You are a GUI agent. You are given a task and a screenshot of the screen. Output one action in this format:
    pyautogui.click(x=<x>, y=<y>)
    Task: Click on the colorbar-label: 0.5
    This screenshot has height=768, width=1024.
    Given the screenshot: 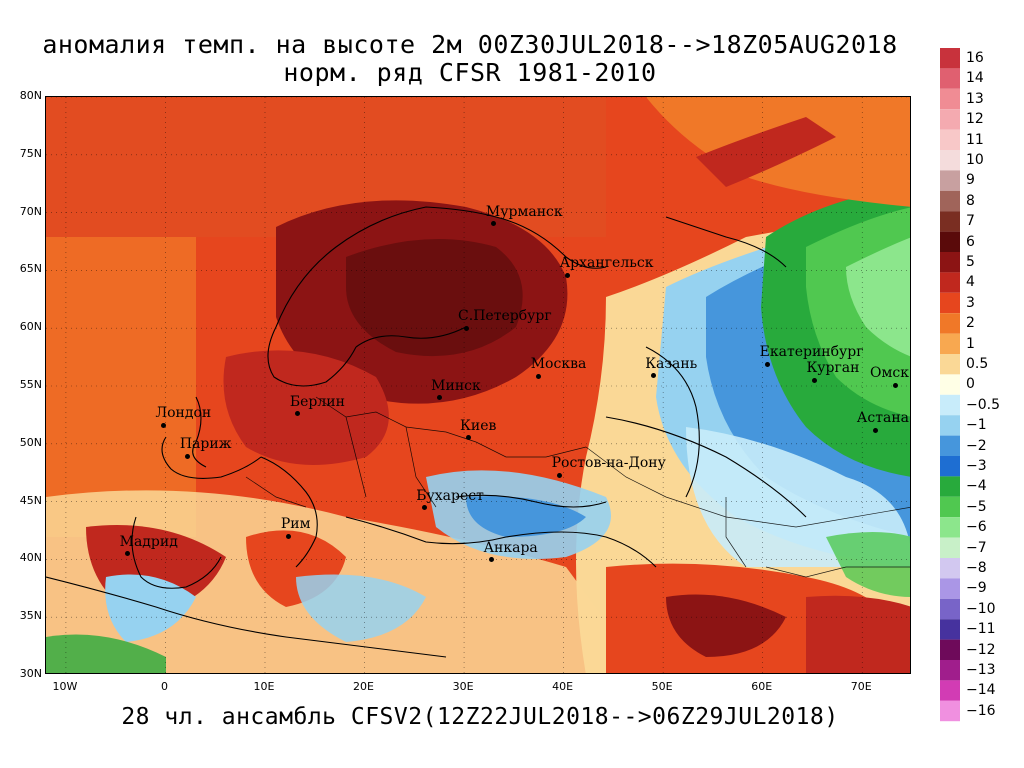 What is the action you would take?
    pyautogui.click(x=977, y=364)
    